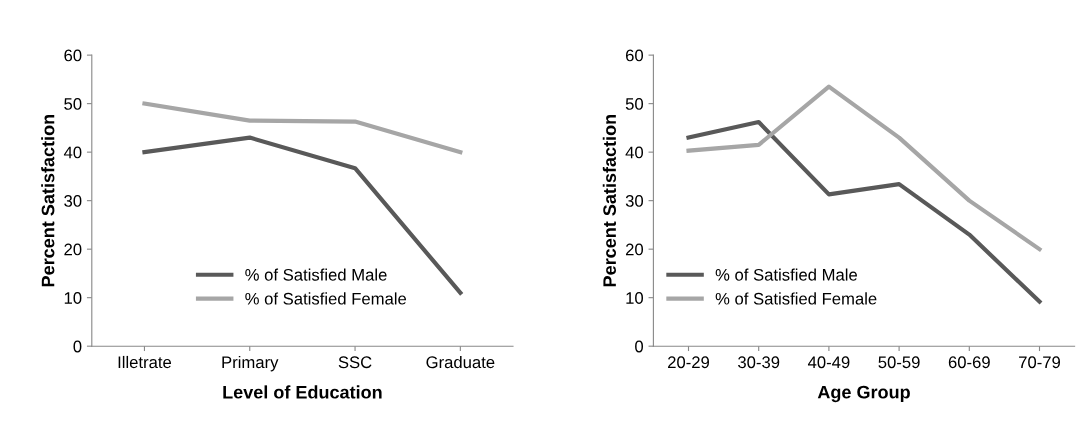 This screenshot has height=441, width=1080. Describe the element at coordinates (355, 362) in the screenshot. I see `x-tick-label: SSC` at that location.